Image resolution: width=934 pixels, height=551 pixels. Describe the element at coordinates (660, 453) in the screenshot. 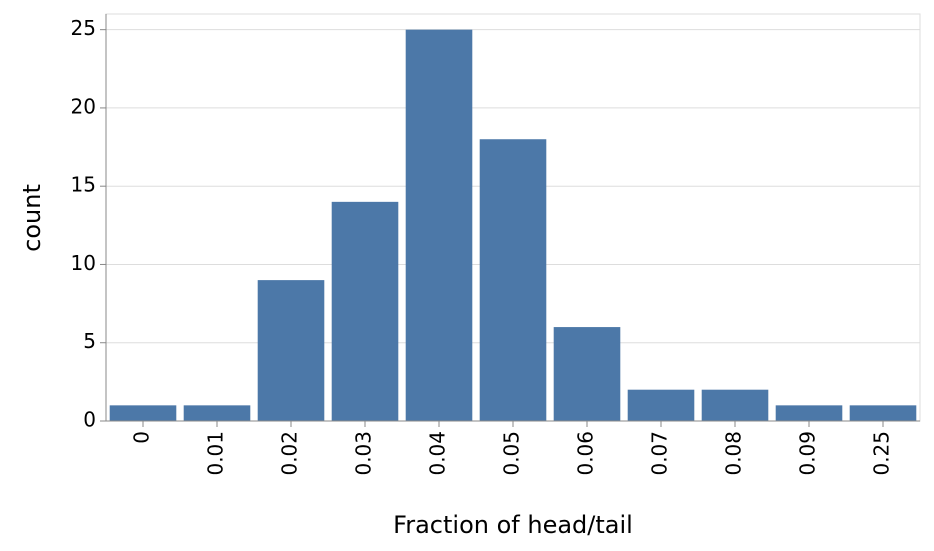

I see `x-tick-label: 0.07` at that location.